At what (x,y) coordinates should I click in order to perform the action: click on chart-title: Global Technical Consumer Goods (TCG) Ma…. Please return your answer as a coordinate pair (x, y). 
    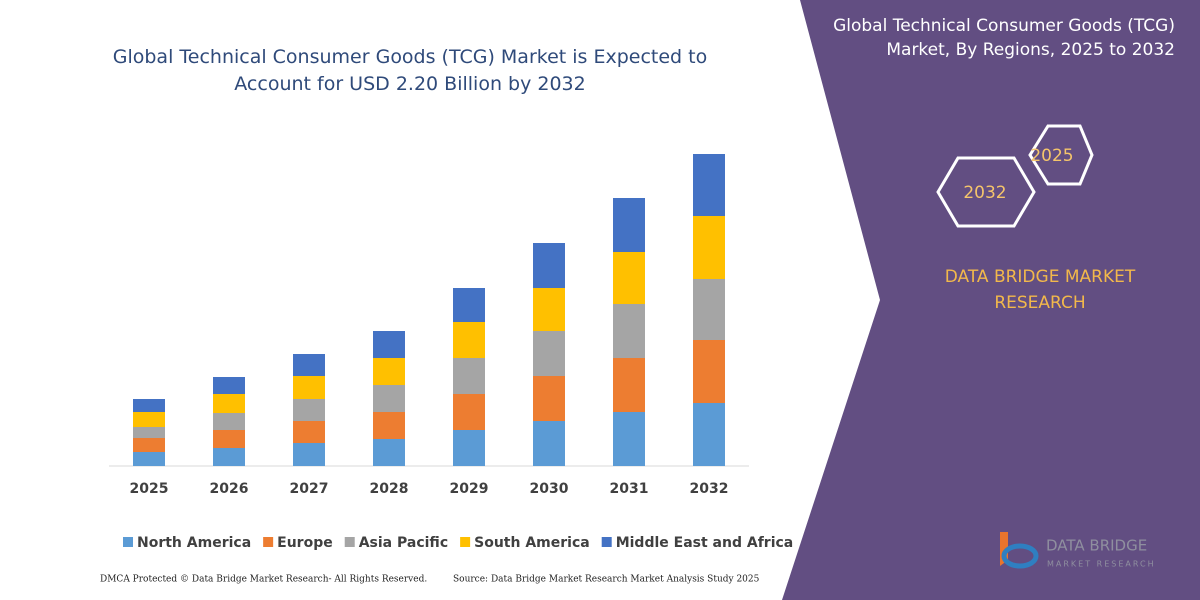
    Looking at the image, I should click on (410, 70).